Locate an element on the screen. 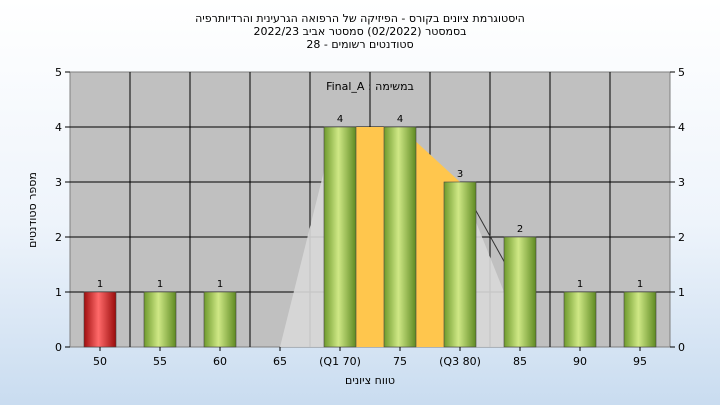 The width and height of the screenshot is (720, 405). chart-title-line-3: סטודנטים רשומים - 28 is located at coordinates (359, 44).